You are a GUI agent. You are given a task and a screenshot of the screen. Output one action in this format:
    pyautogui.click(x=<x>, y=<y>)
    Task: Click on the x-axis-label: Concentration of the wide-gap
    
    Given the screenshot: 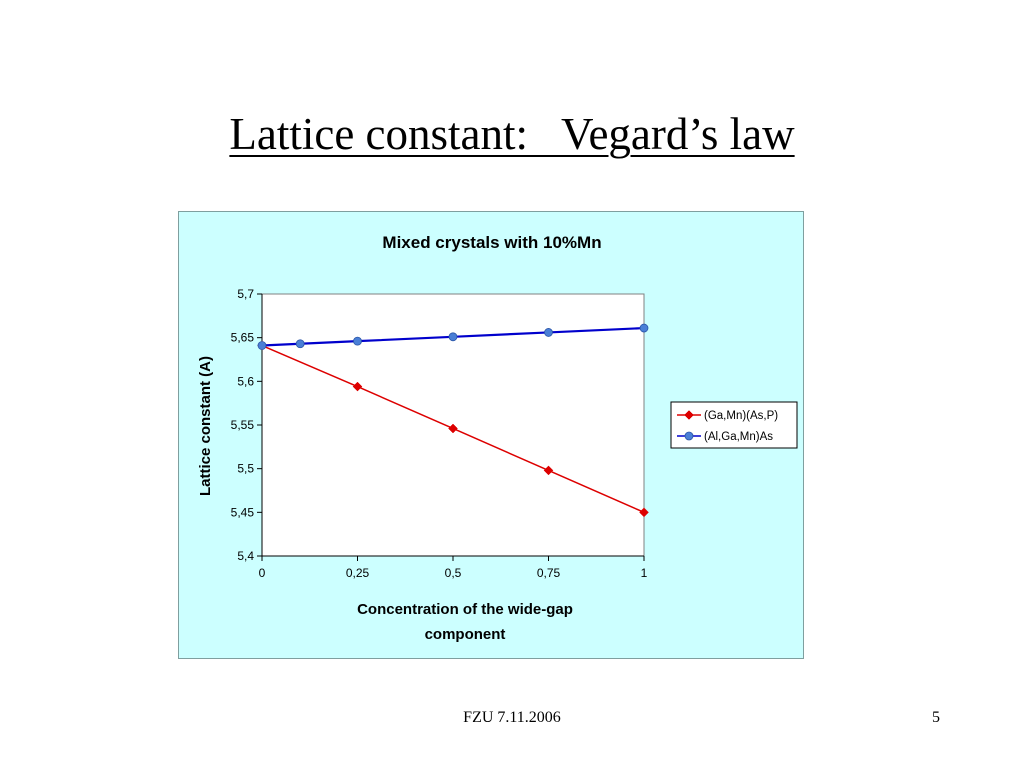 What is the action you would take?
    pyautogui.click(x=465, y=609)
    